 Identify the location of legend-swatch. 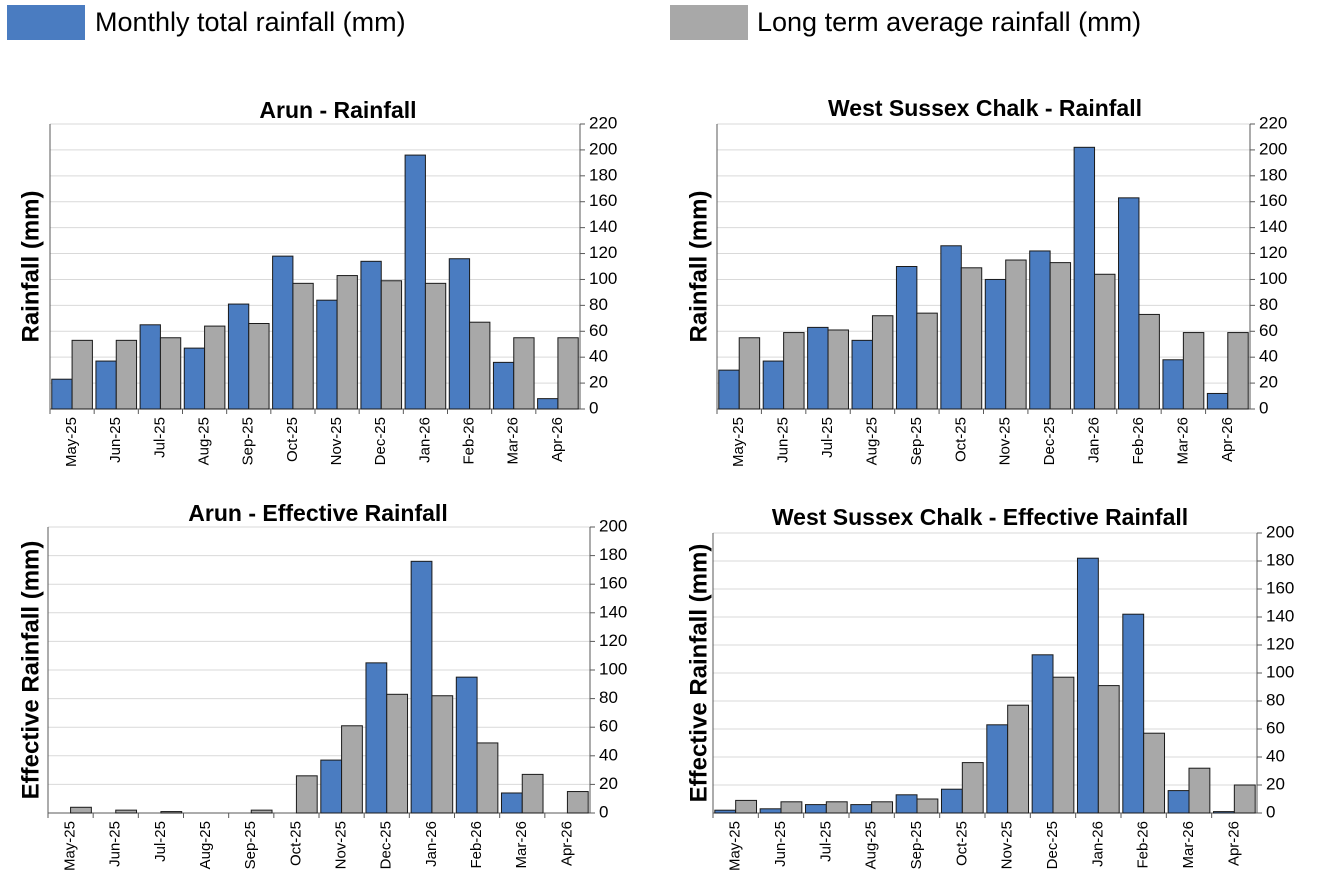
(46, 22).